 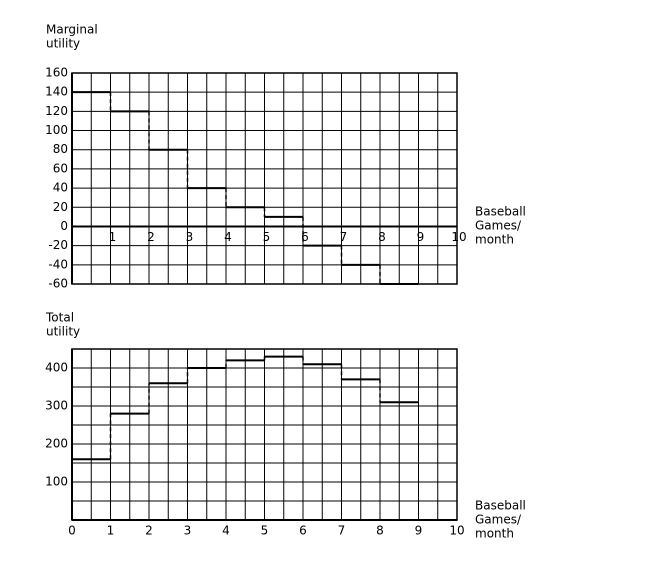 I want to click on y-tick-label: 60, so click(x=60, y=168).